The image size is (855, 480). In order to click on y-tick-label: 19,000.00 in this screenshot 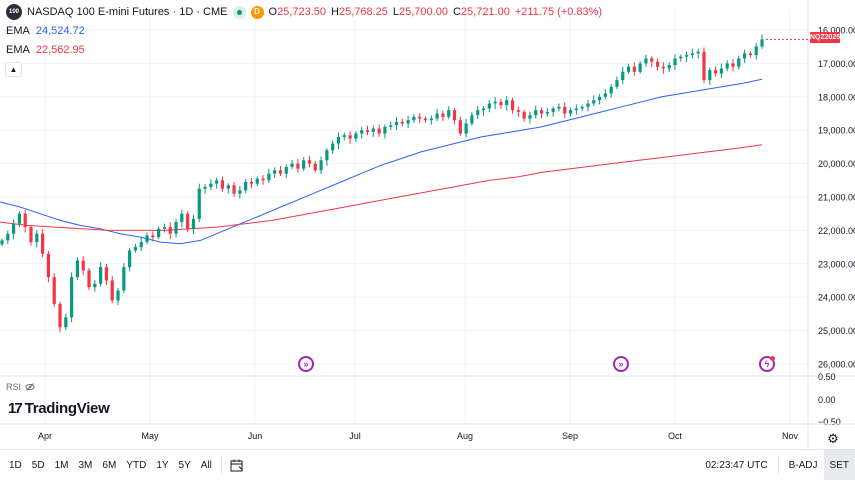, I will do `click(836, 131)`.